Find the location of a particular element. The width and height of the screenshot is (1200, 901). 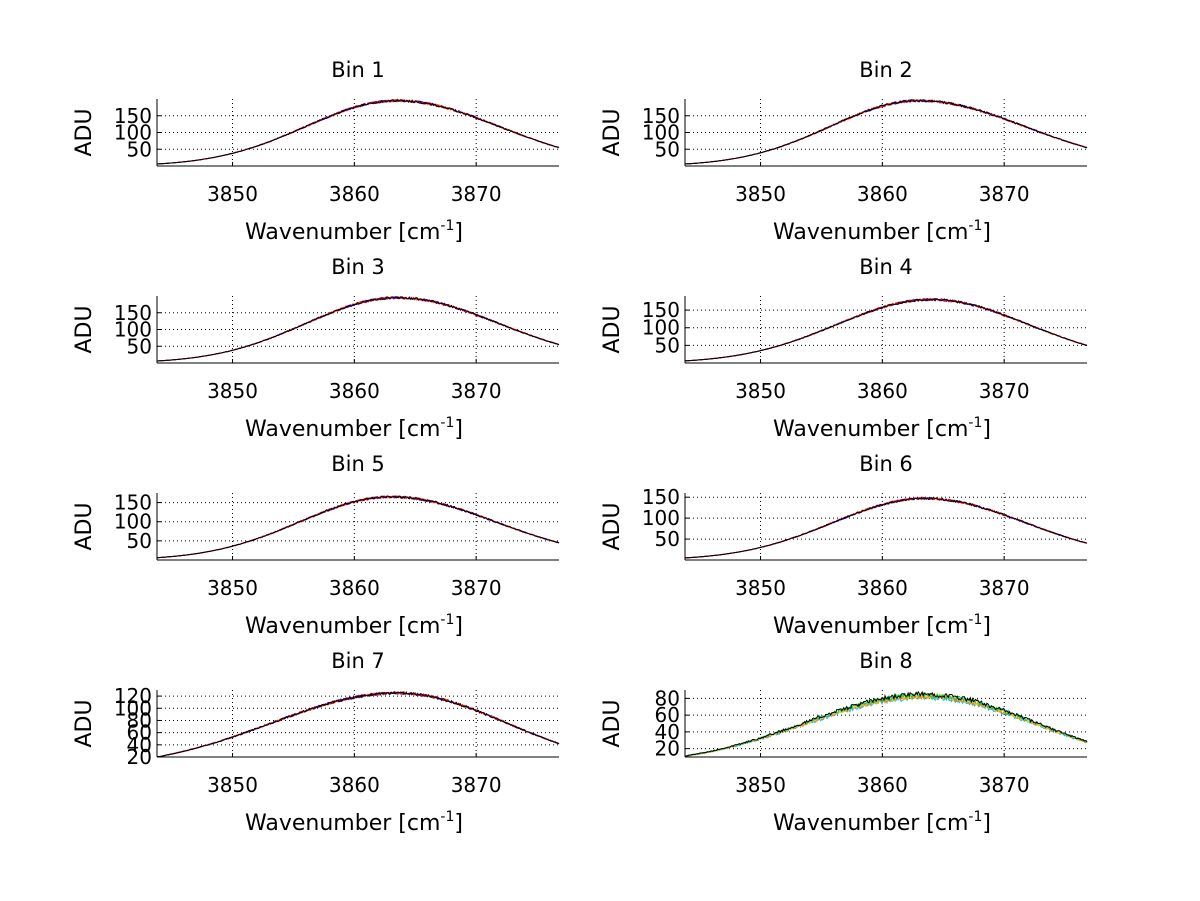

subplot-title: Bin 8 is located at coordinates (886, 661).